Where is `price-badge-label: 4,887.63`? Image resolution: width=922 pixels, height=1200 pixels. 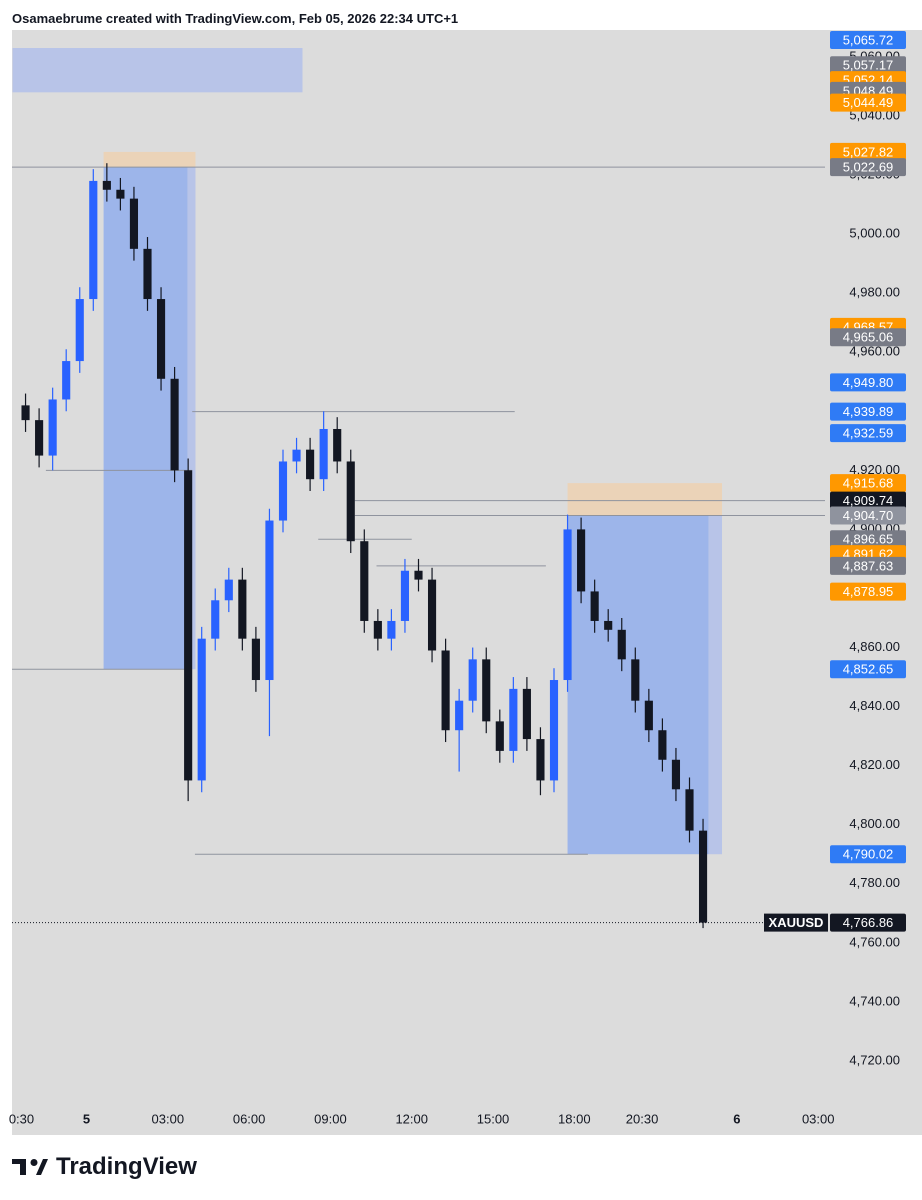
price-badge-label: 4,887.63 is located at coordinates (868, 565).